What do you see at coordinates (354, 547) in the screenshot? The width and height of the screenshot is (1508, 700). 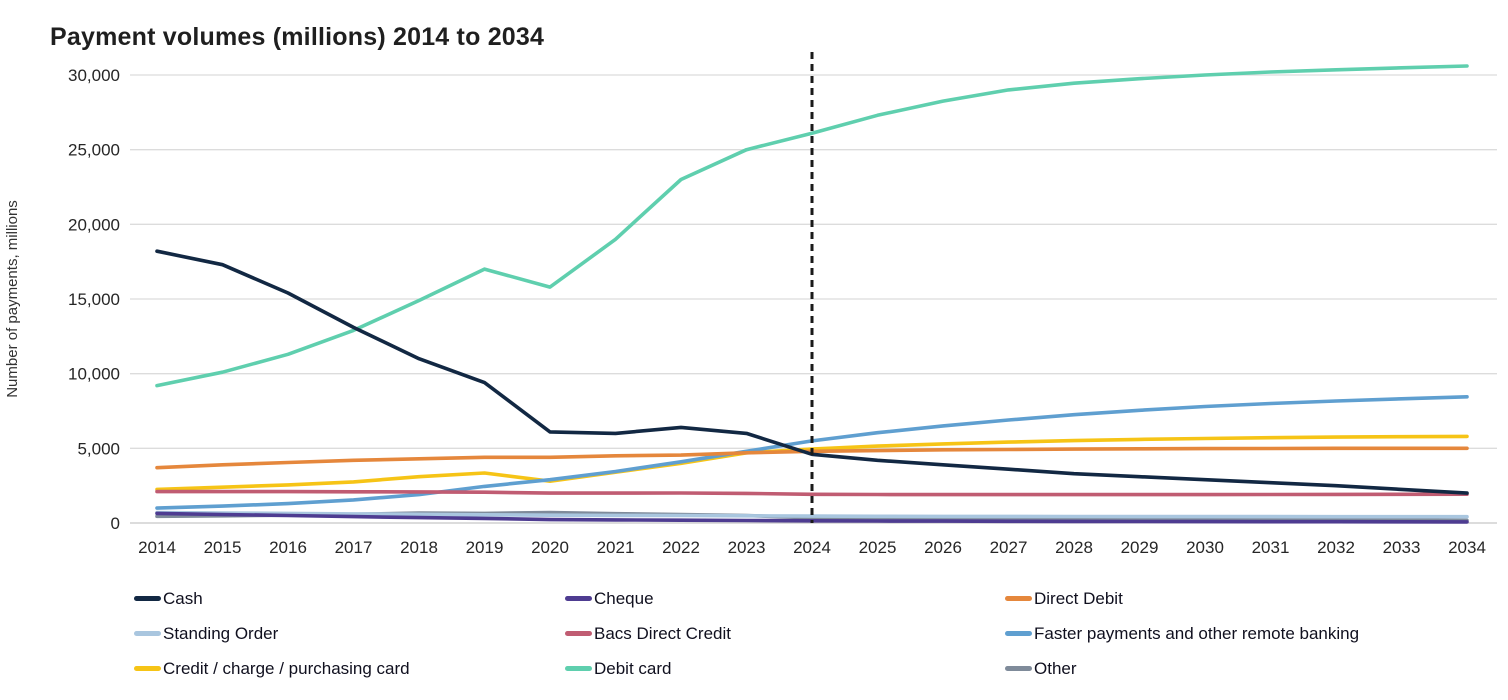 I see `x-tick-label: 2017` at bounding box center [354, 547].